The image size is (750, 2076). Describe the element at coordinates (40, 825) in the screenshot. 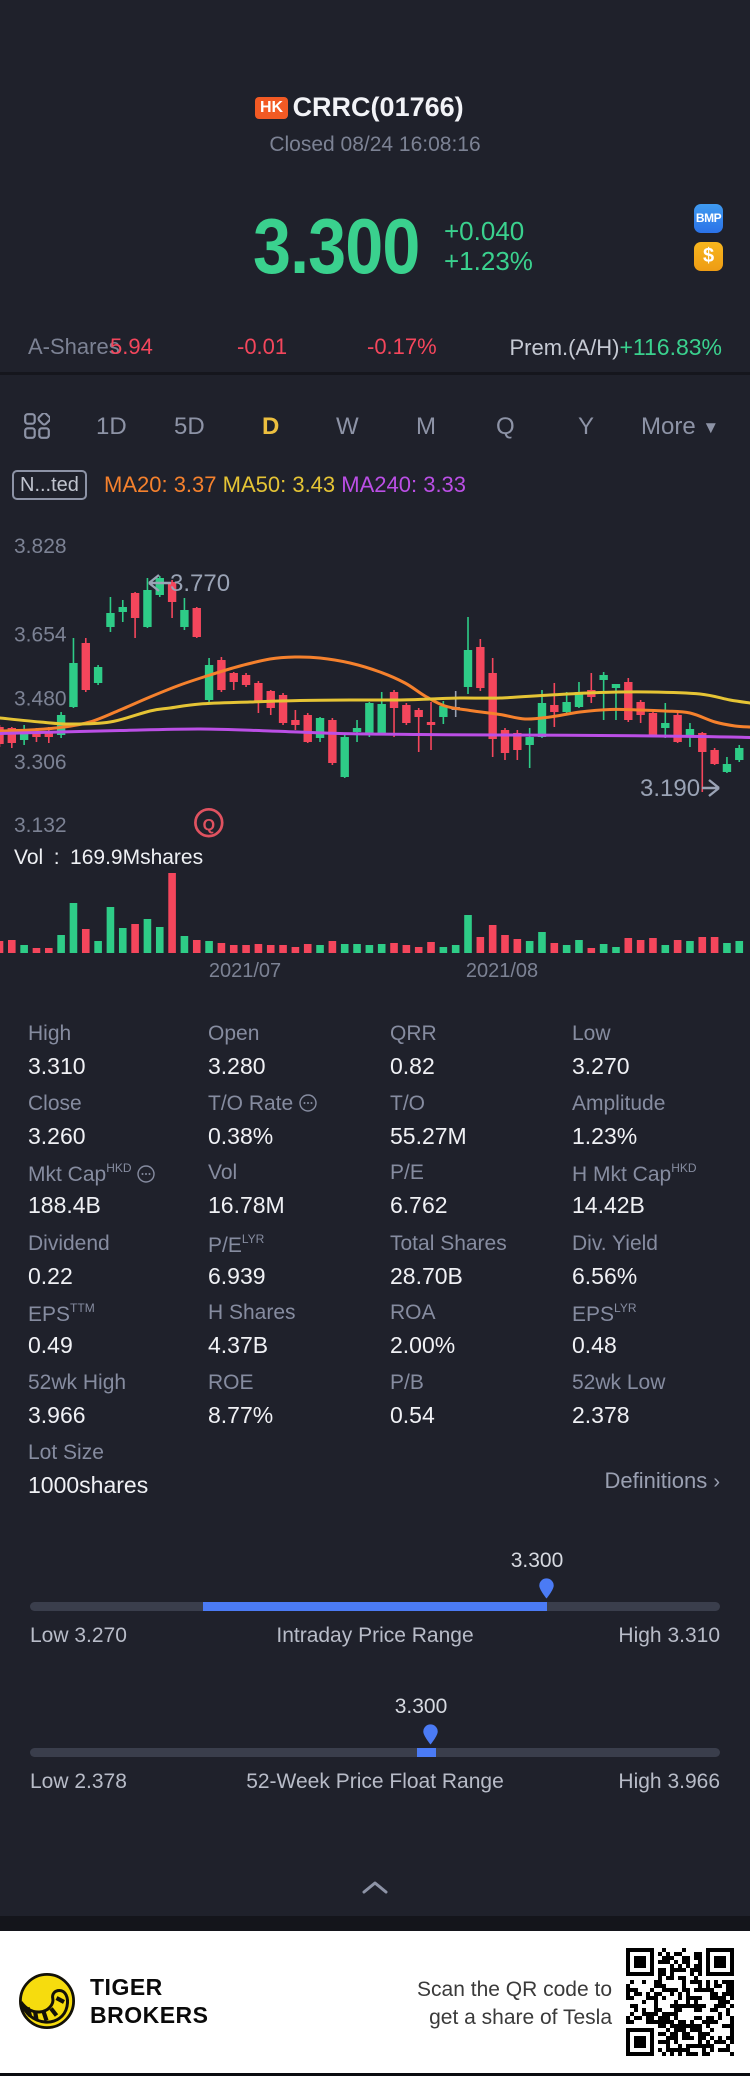

I see `svg-text: 3.132` at that location.